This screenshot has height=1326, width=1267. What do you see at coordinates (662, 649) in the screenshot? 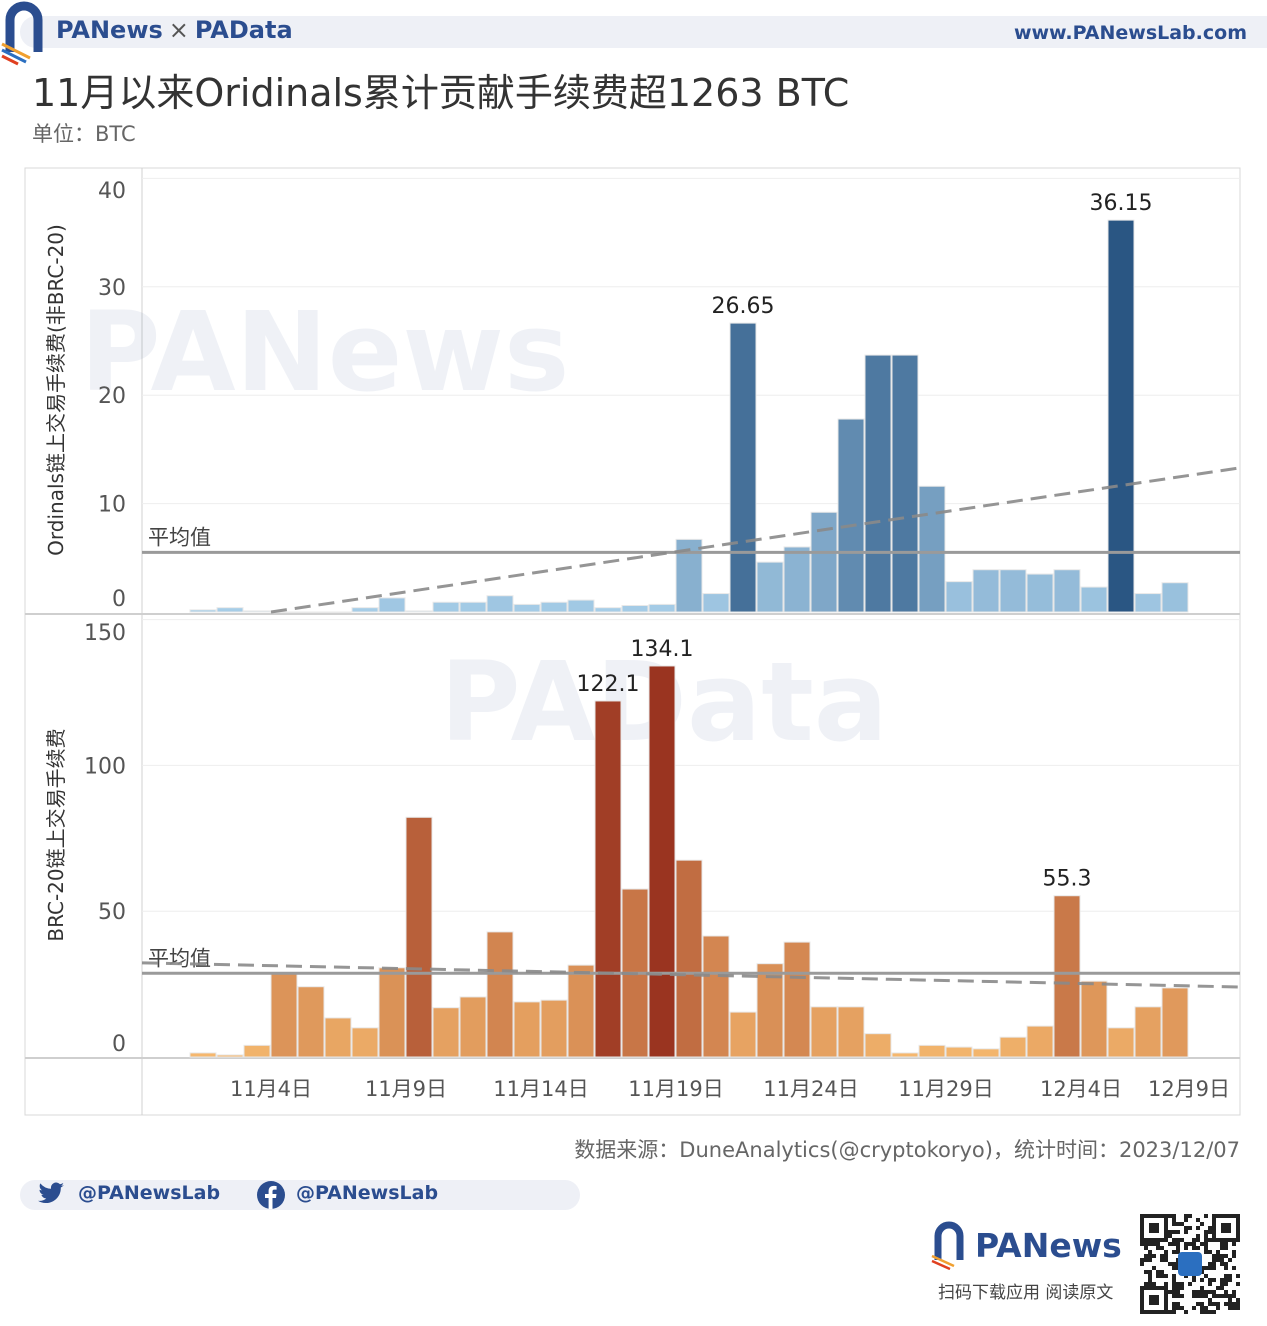
I see `data-label: 134.1` at bounding box center [662, 649].